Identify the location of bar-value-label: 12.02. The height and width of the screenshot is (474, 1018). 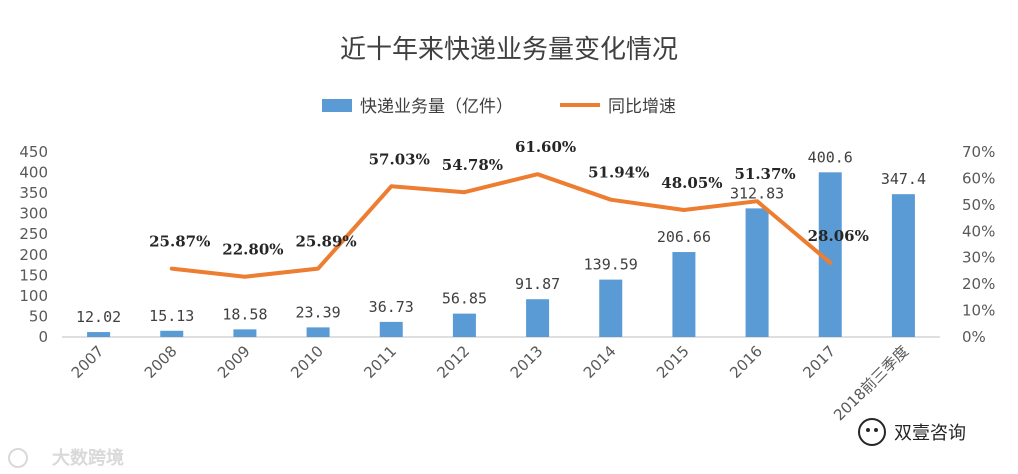
(98, 317).